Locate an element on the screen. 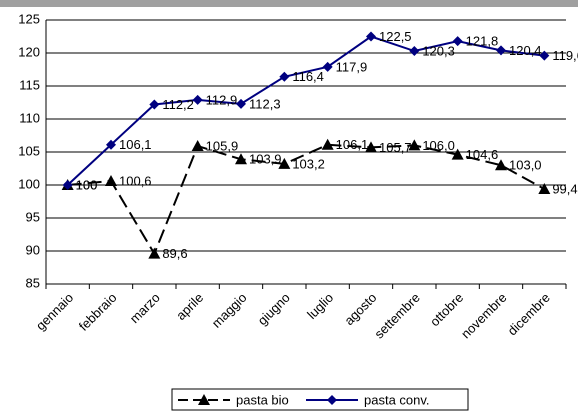  data-label: 112,2 is located at coordinates (178, 104).